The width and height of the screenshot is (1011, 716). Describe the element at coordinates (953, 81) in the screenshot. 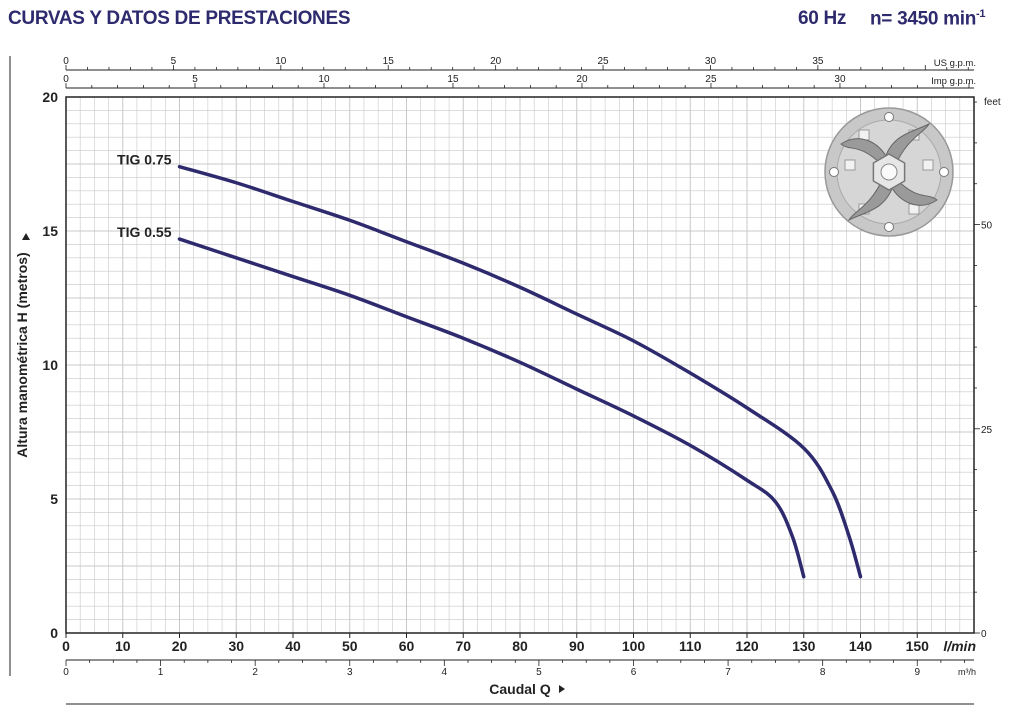

I see `top-axis-unit: Imp g.p.m.` at that location.